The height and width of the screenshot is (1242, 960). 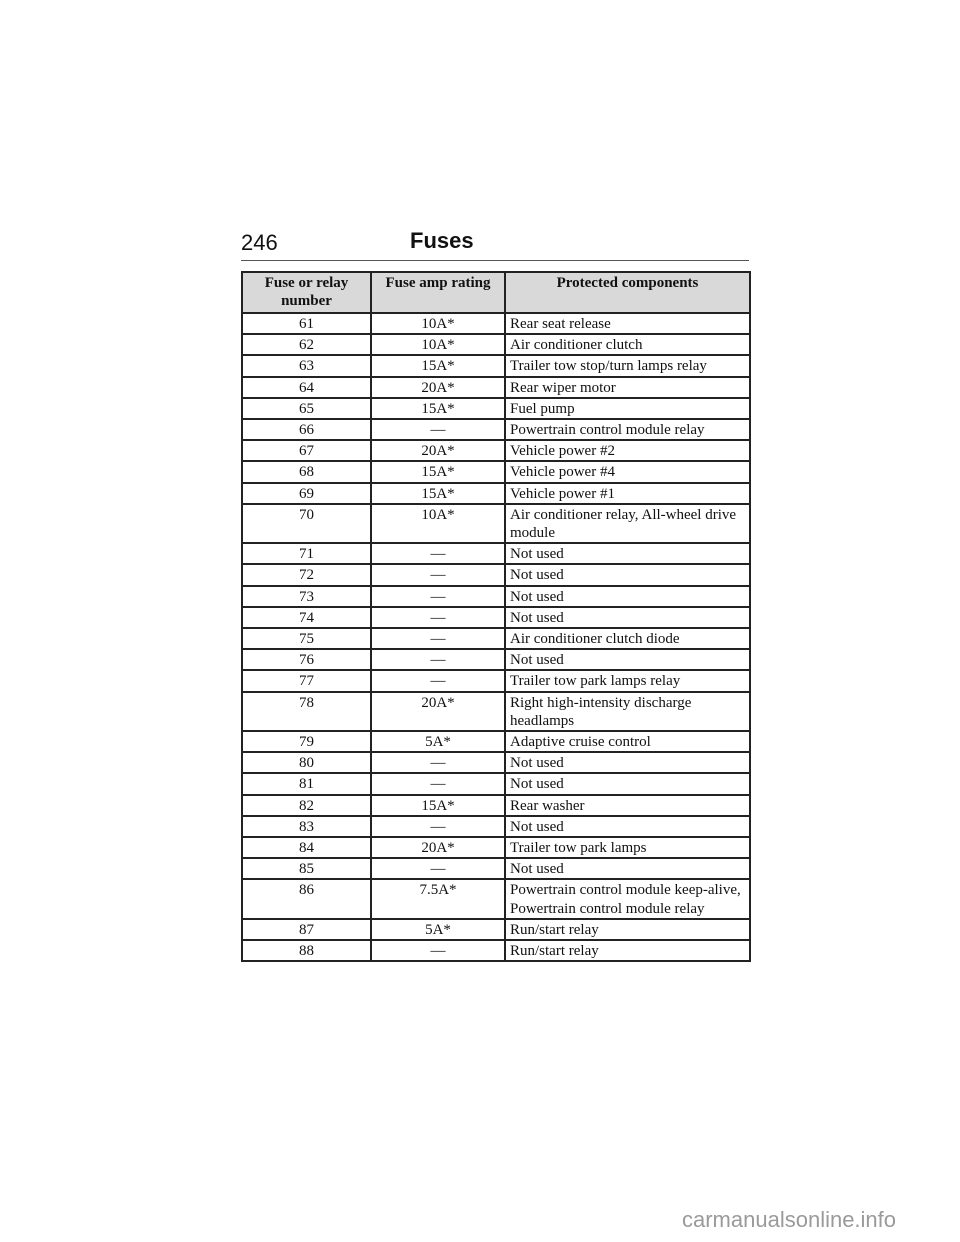 I want to click on table-row: 87 5A* Run/start relay, so click(x=496, y=929).